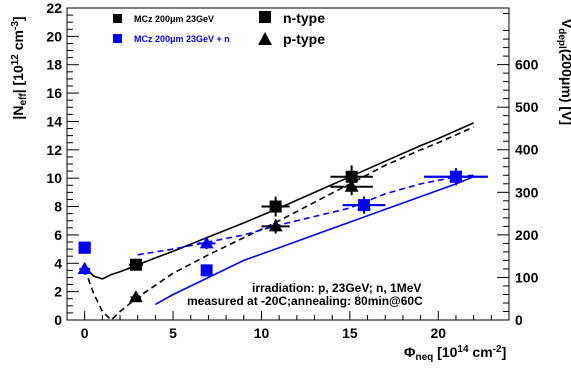 The width and height of the screenshot is (571, 372). What do you see at coordinates (455, 353) in the screenshot?
I see `x-axis-title: Φneq [1014 cm-2]` at bounding box center [455, 353].